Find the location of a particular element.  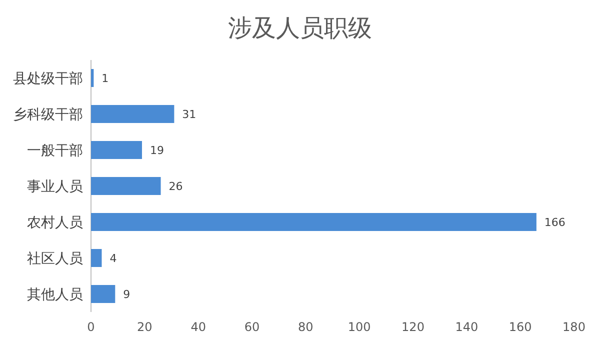

y-tick-label: 事业人员 is located at coordinates (55, 187).